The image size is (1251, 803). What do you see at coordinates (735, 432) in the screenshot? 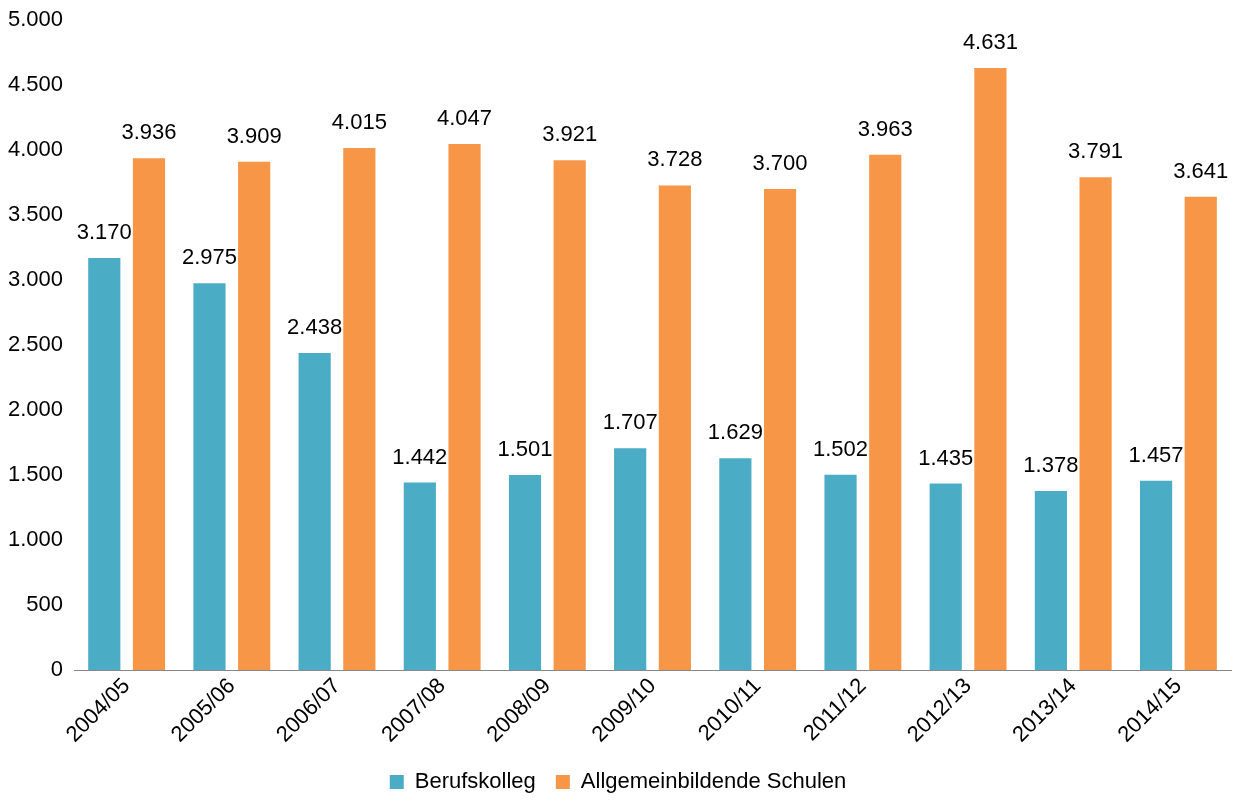
I see `data-label: 1.629` at bounding box center [735, 432].